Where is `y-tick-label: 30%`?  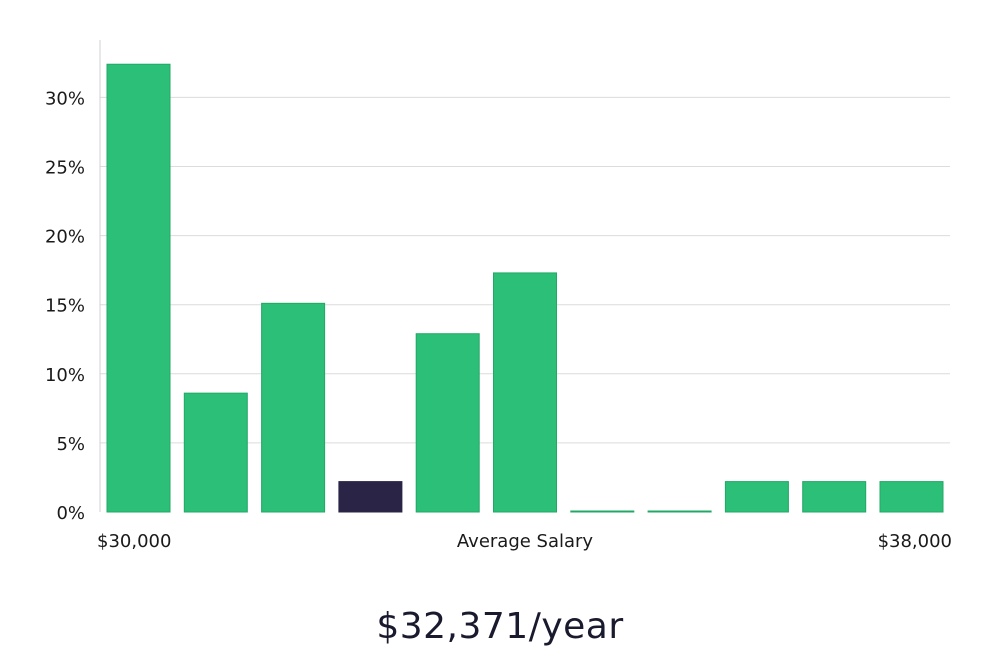 y-tick-label: 30% is located at coordinates (65, 98).